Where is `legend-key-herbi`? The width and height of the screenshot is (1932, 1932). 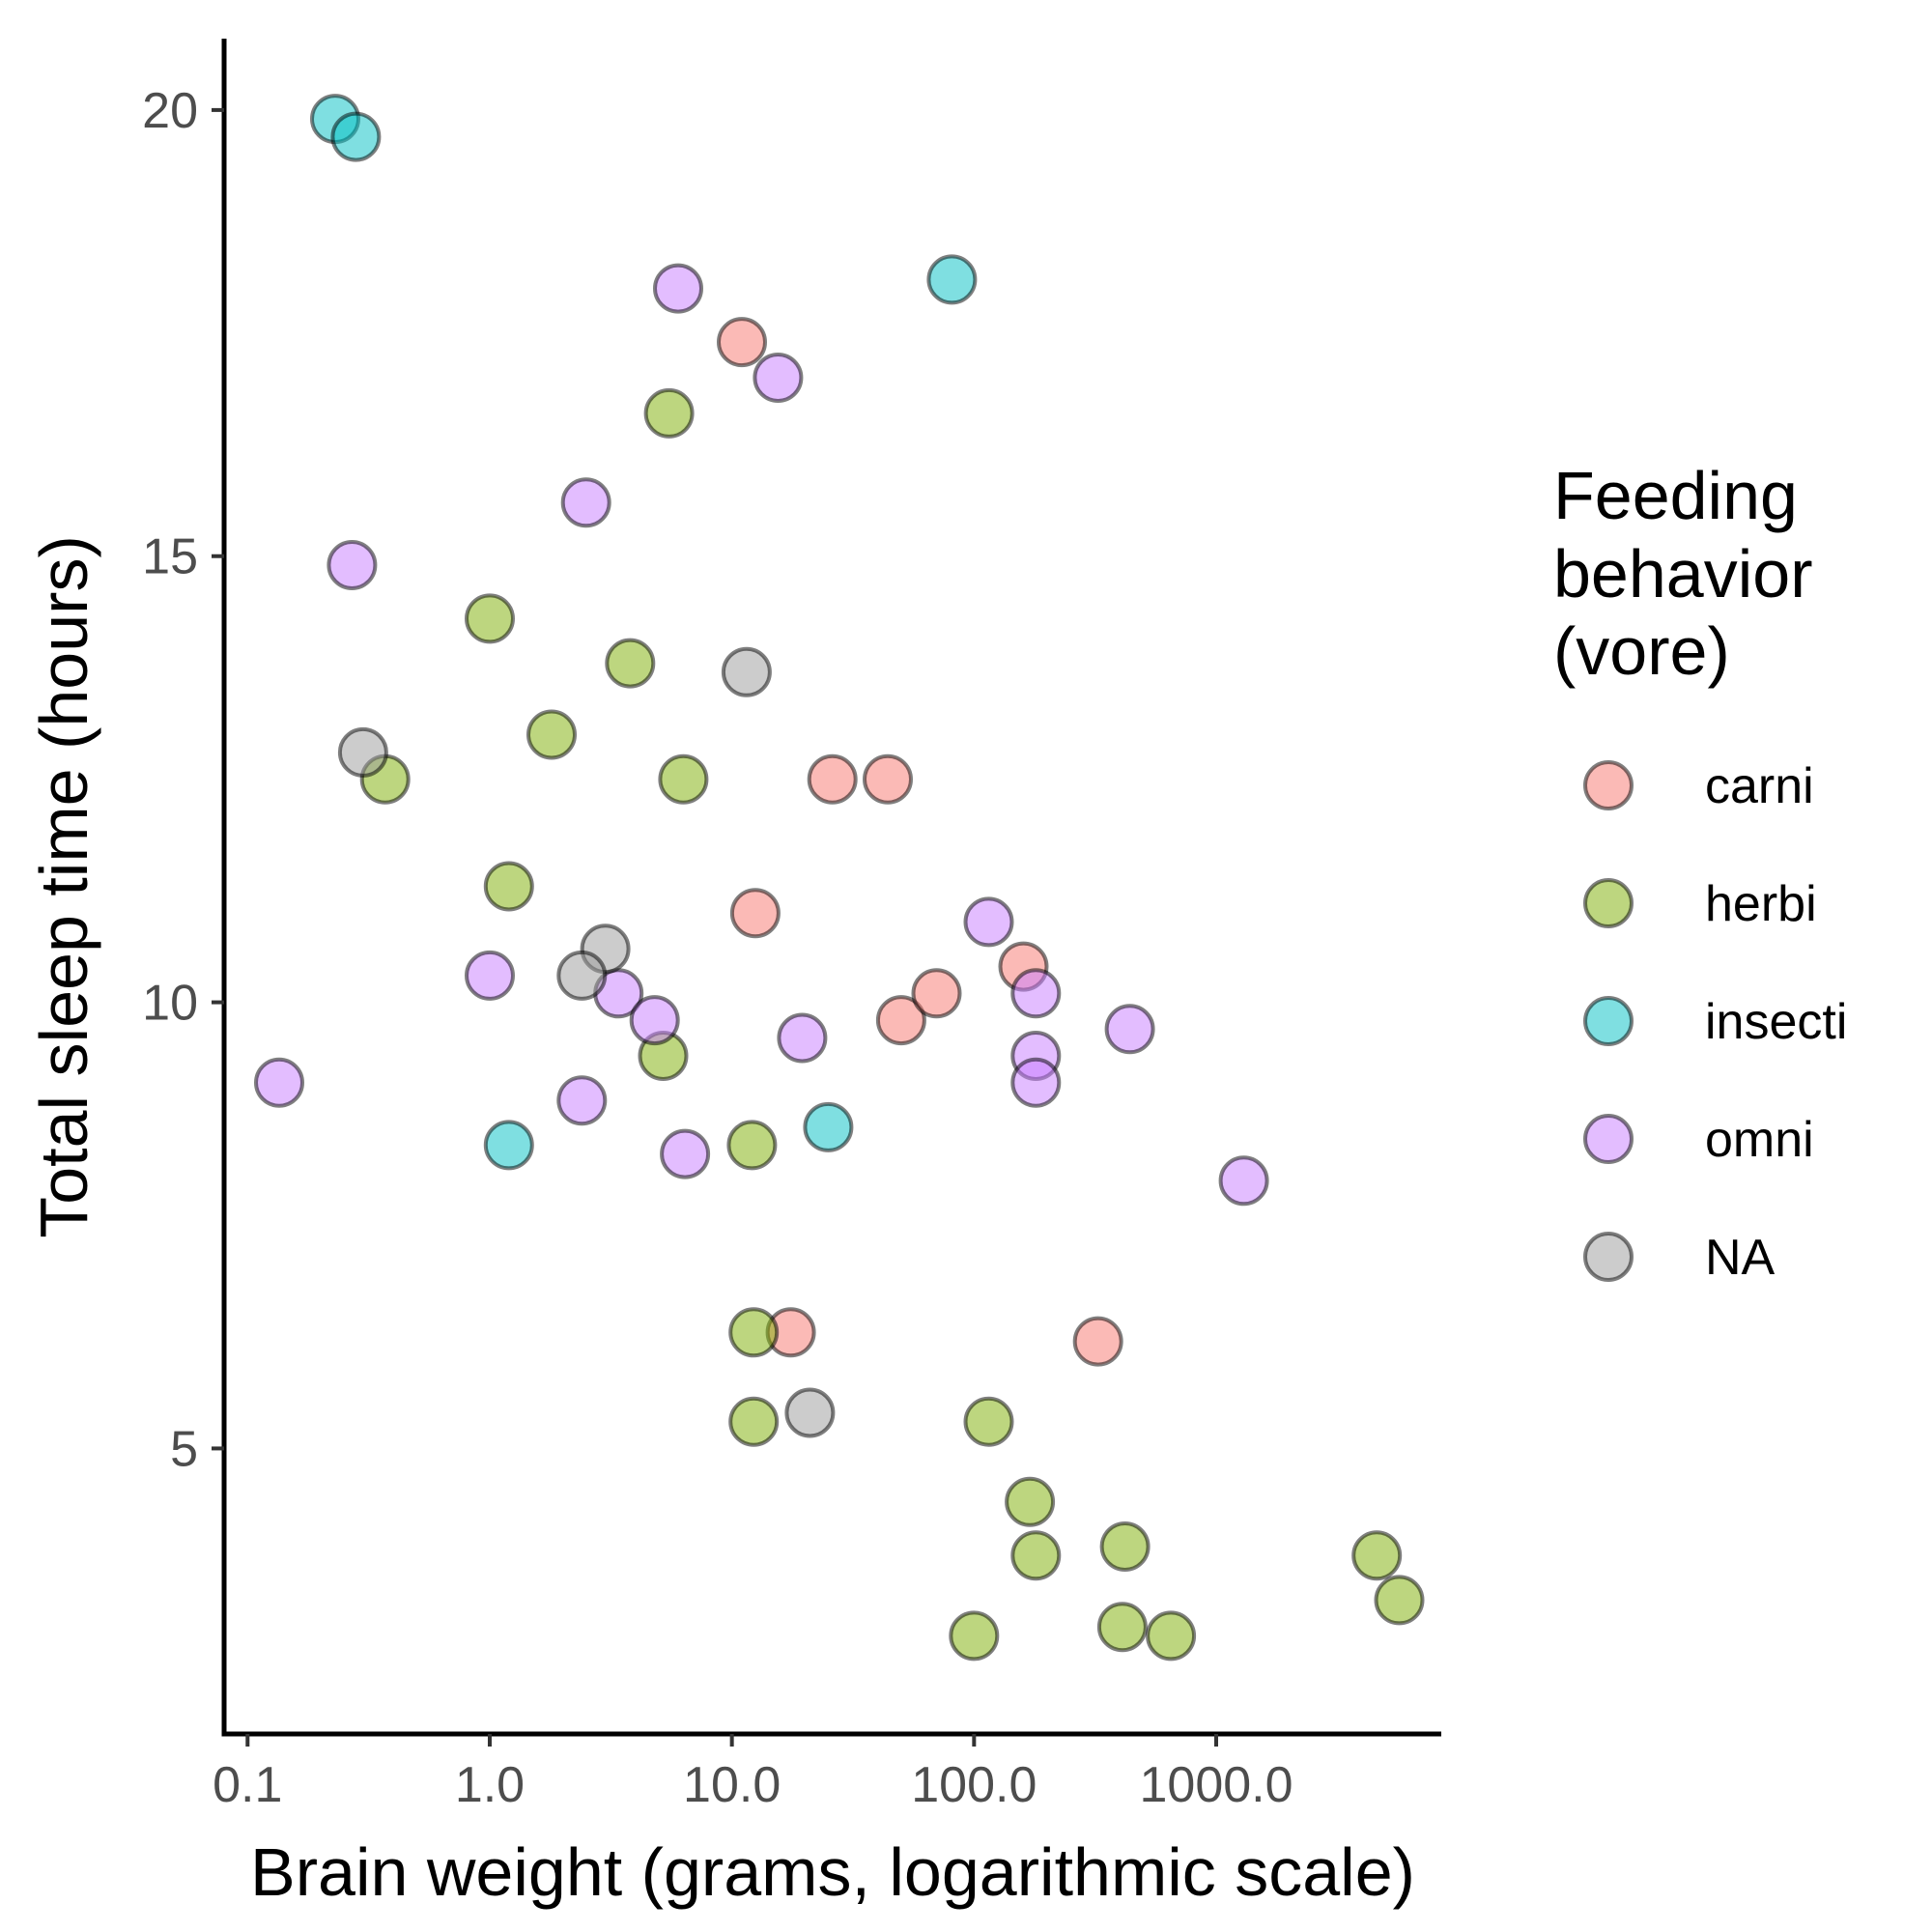 legend-key-herbi is located at coordinates (1608, 903).